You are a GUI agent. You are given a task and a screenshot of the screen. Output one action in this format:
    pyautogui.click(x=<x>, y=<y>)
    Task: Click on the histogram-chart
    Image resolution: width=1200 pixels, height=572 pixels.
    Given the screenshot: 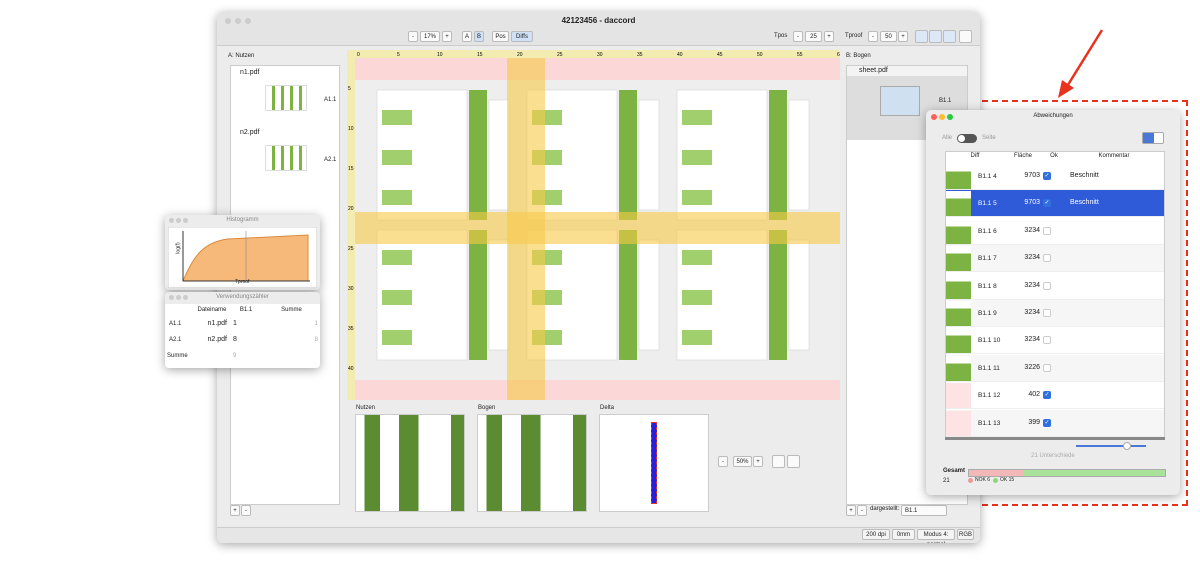 What is the action you would take?
    pyautogui.click(x=242, y=257)
    